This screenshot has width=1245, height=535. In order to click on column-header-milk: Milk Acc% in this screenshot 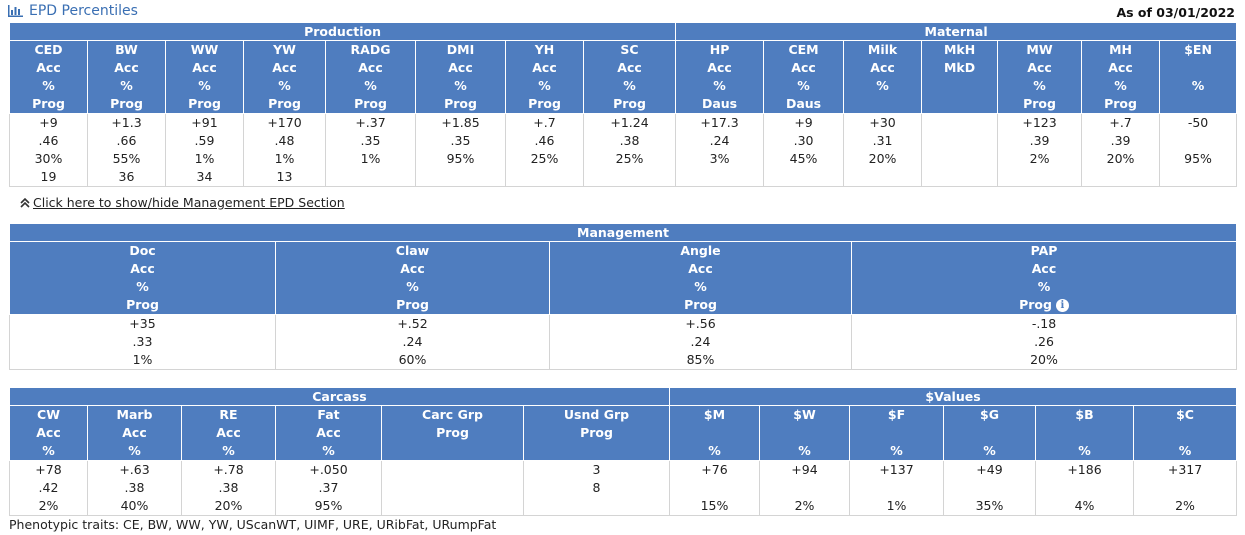, I will do `click(883, 77)`.